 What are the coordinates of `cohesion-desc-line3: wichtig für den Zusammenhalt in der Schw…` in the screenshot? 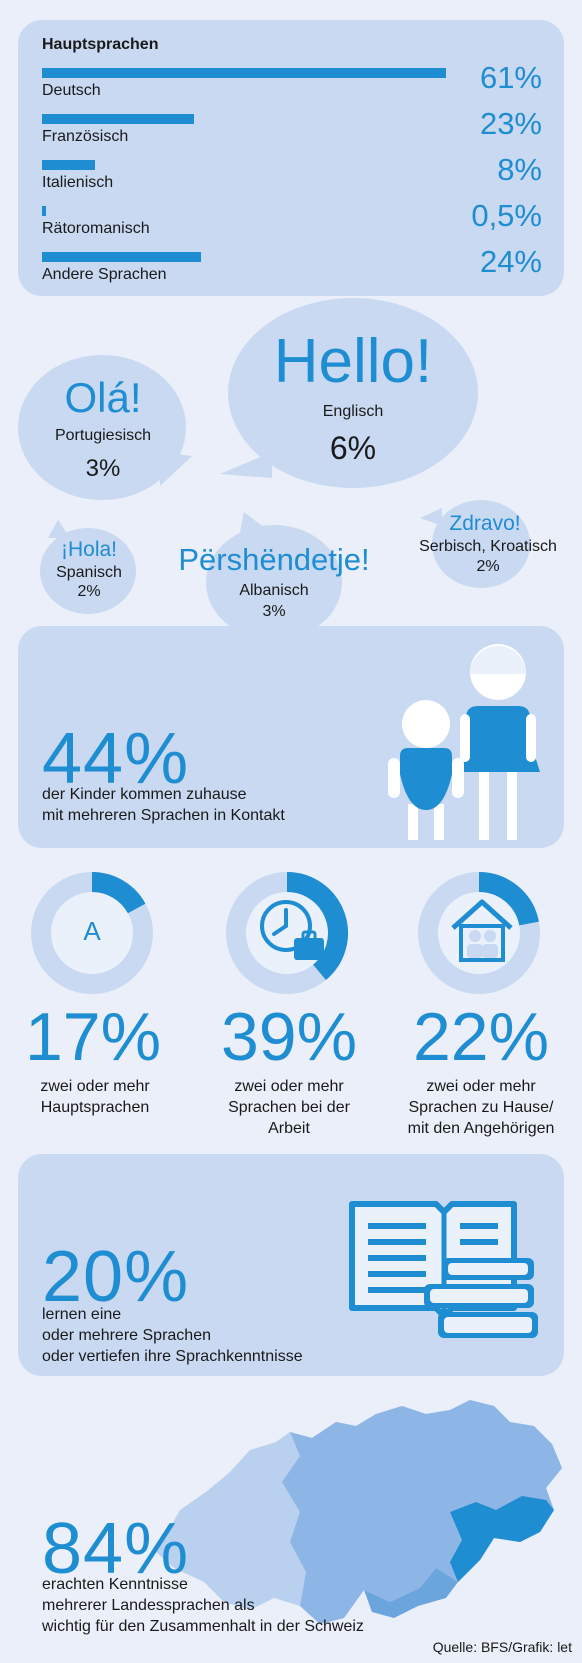 It's located at (203, 1626).